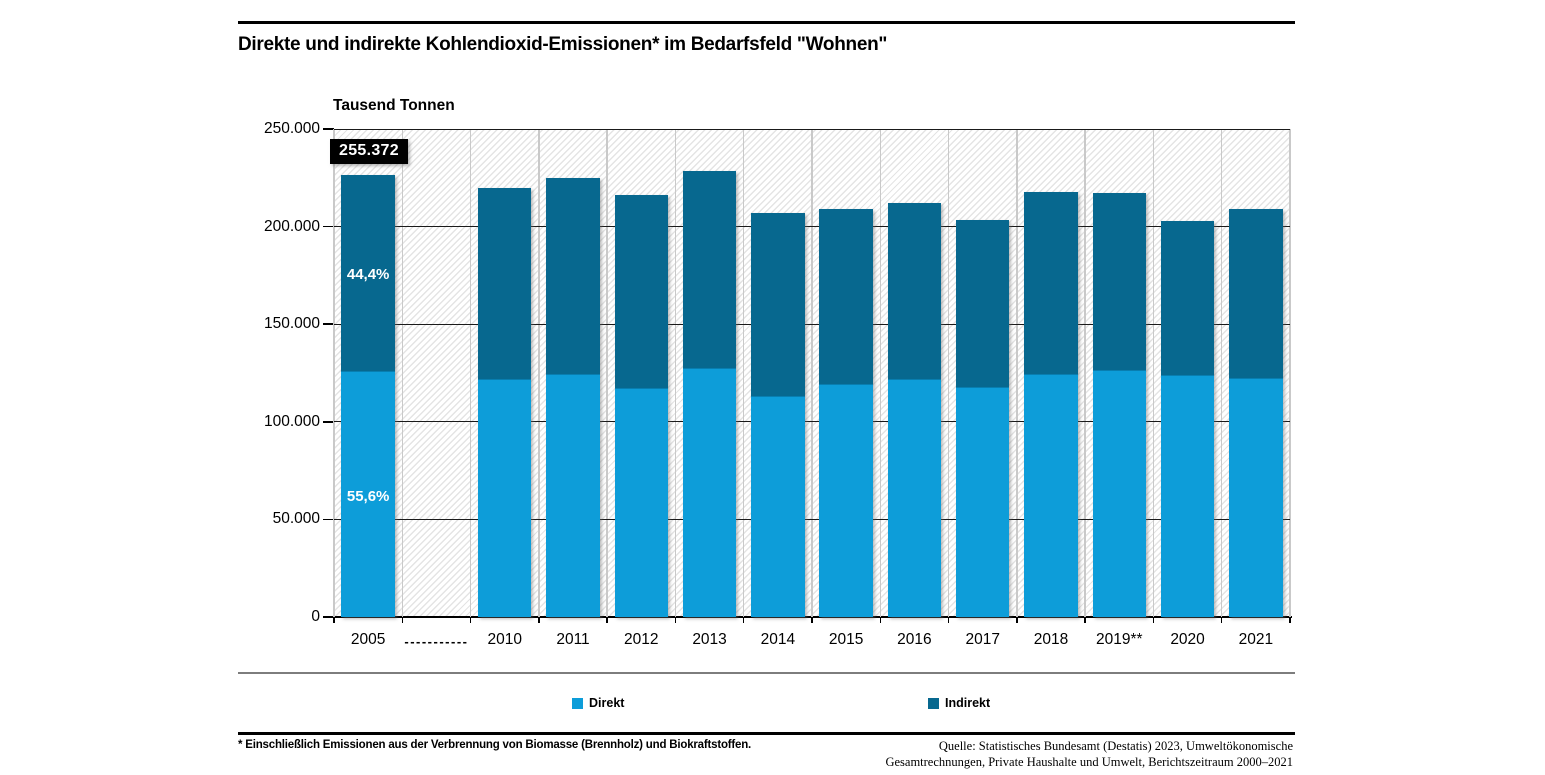 The image size is (1545, 775). Describe the element at coordinates (709, 269) in the screenshot. I see `bar-2013-indirekt-segment` at that location.